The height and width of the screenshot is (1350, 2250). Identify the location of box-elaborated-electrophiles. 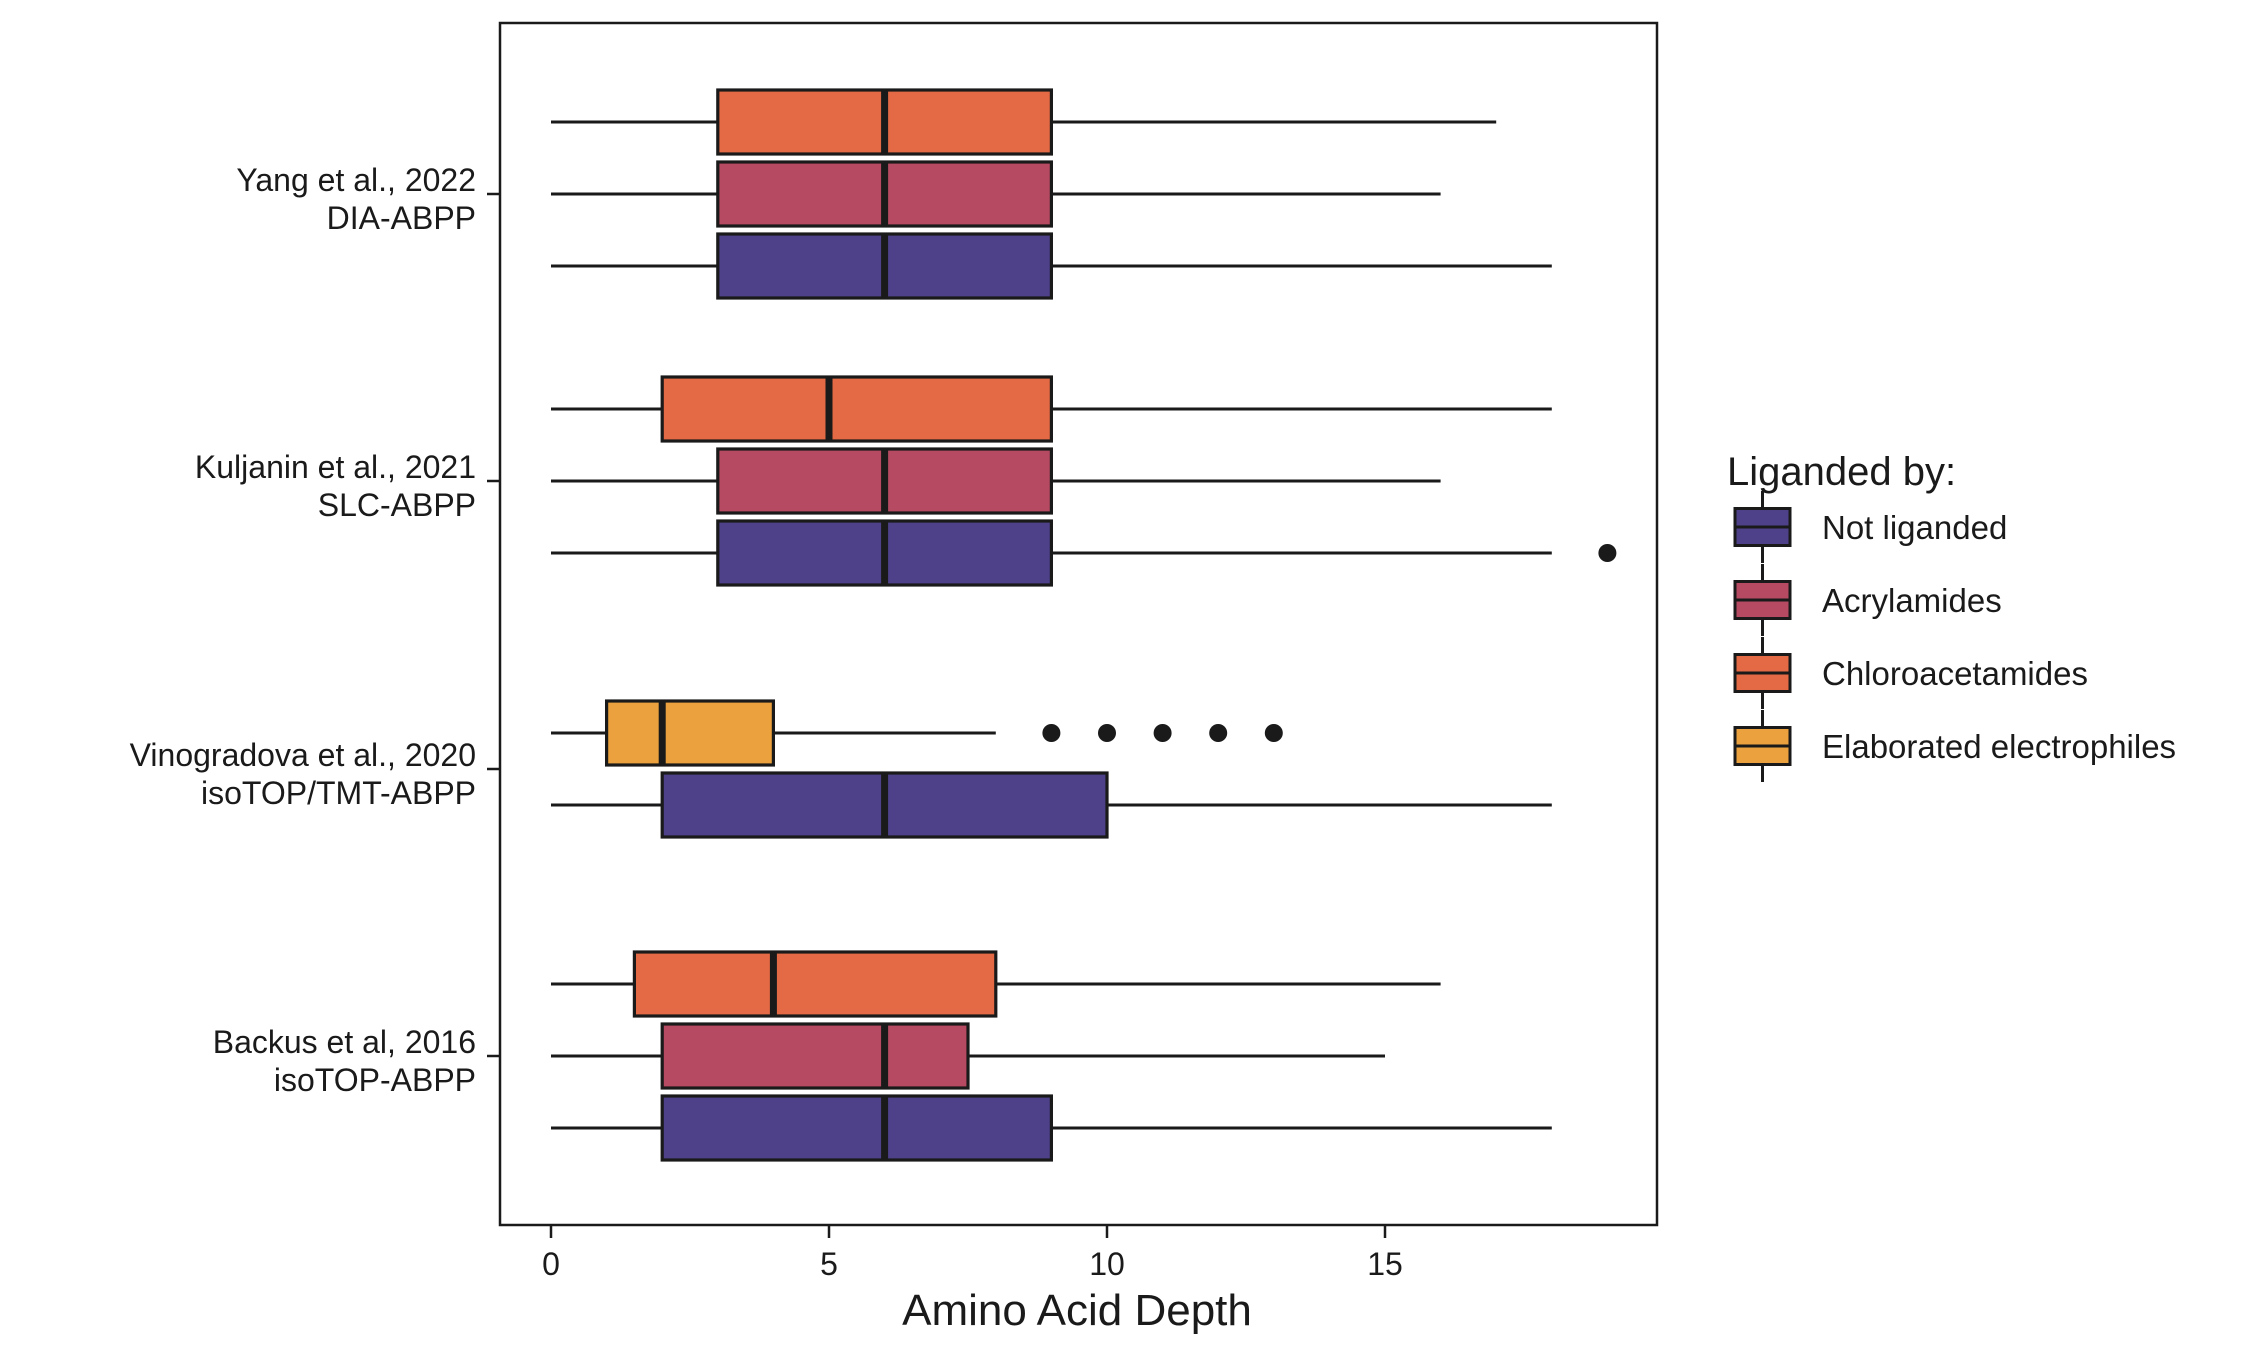
(917, 733).